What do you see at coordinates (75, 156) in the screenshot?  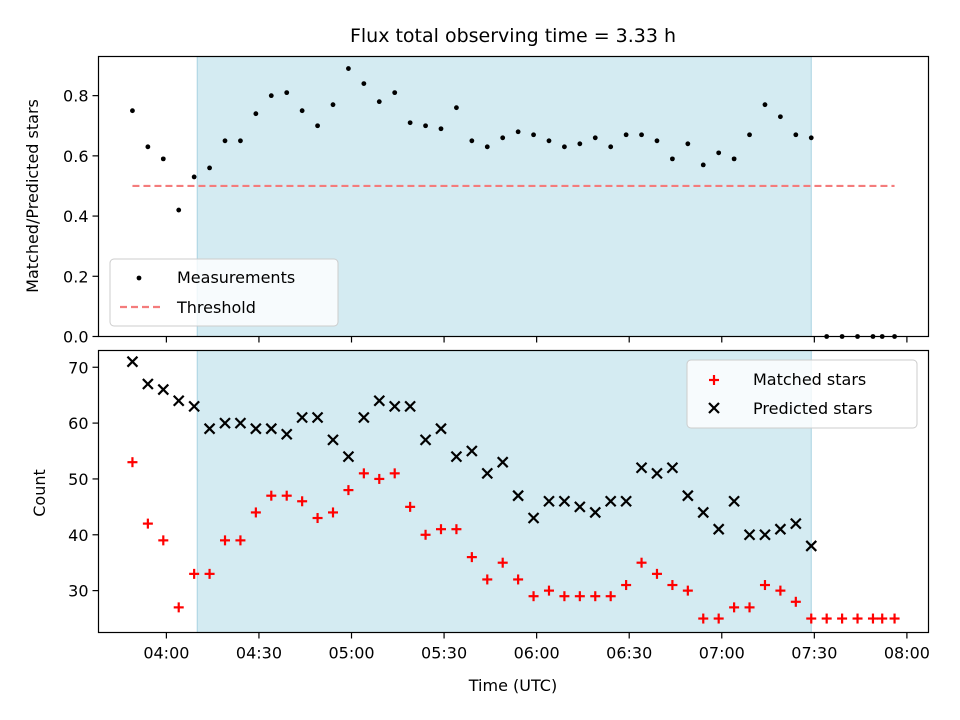 I see `top-y-tick-label: 0.6` at bounding box center [75, 156].